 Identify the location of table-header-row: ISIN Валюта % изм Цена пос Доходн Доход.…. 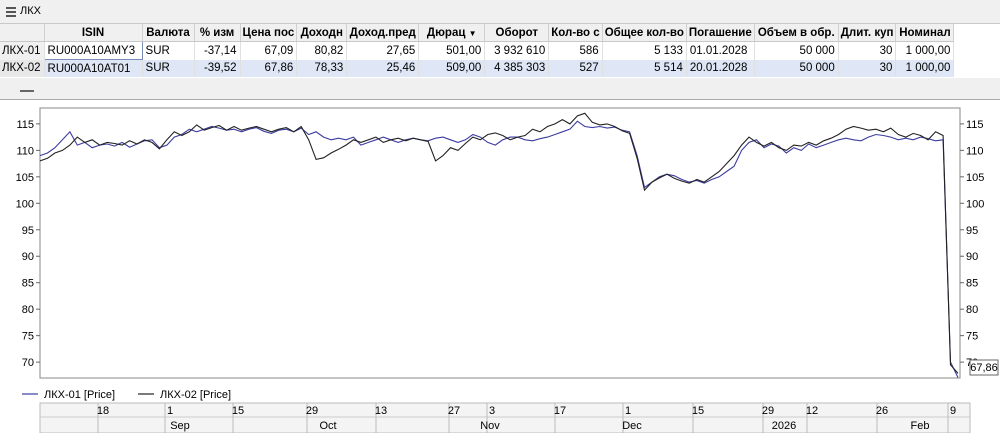
(477, 33).